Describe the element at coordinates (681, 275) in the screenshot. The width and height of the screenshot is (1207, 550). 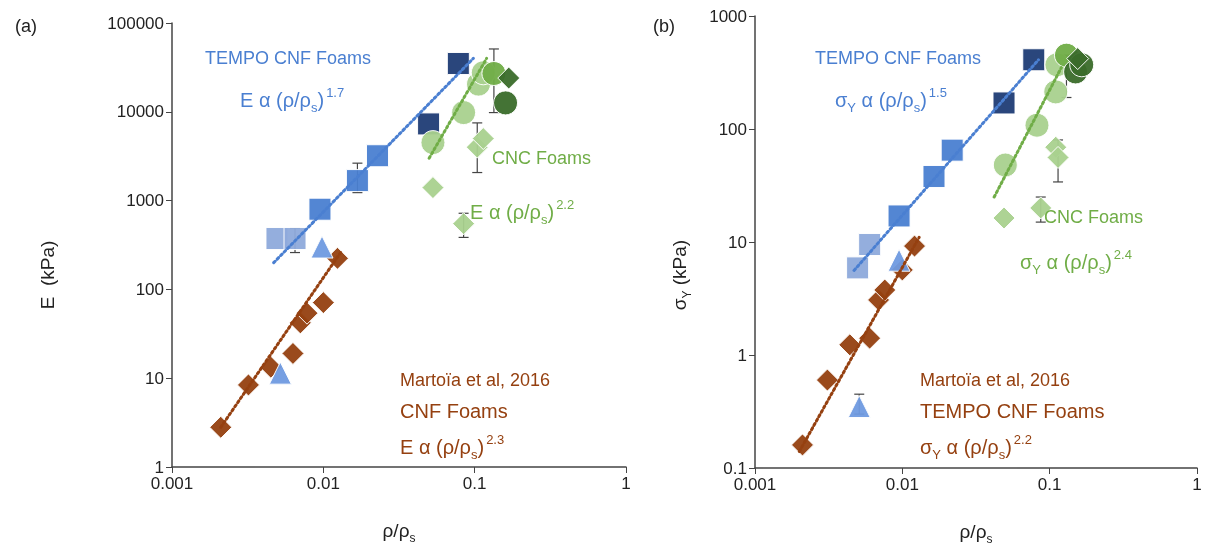
I see `y-axis-title: σY (kPa)` at that location.